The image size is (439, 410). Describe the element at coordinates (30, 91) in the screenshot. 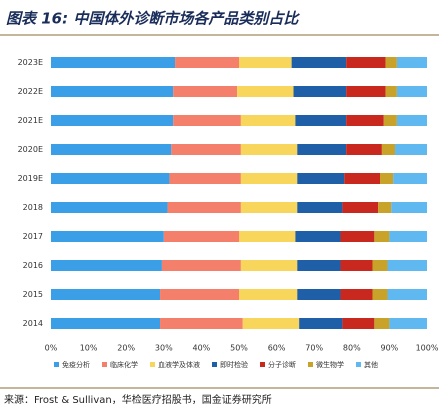

I see `y-tick-label: 2022E` at that location.